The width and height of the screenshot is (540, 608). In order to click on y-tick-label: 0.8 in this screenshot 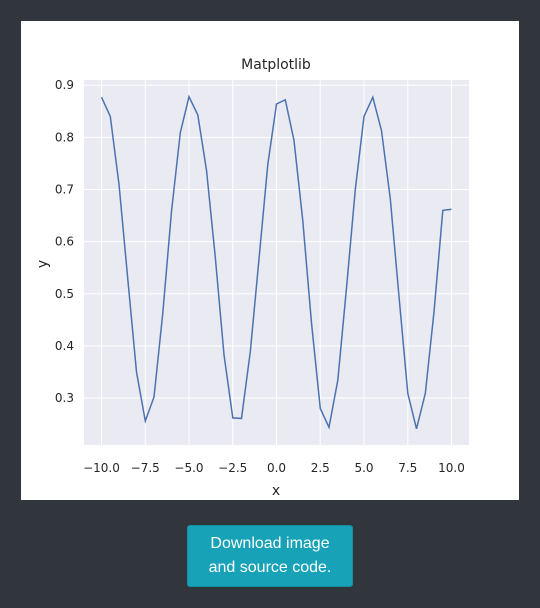, I will do `click(64, 137)`.